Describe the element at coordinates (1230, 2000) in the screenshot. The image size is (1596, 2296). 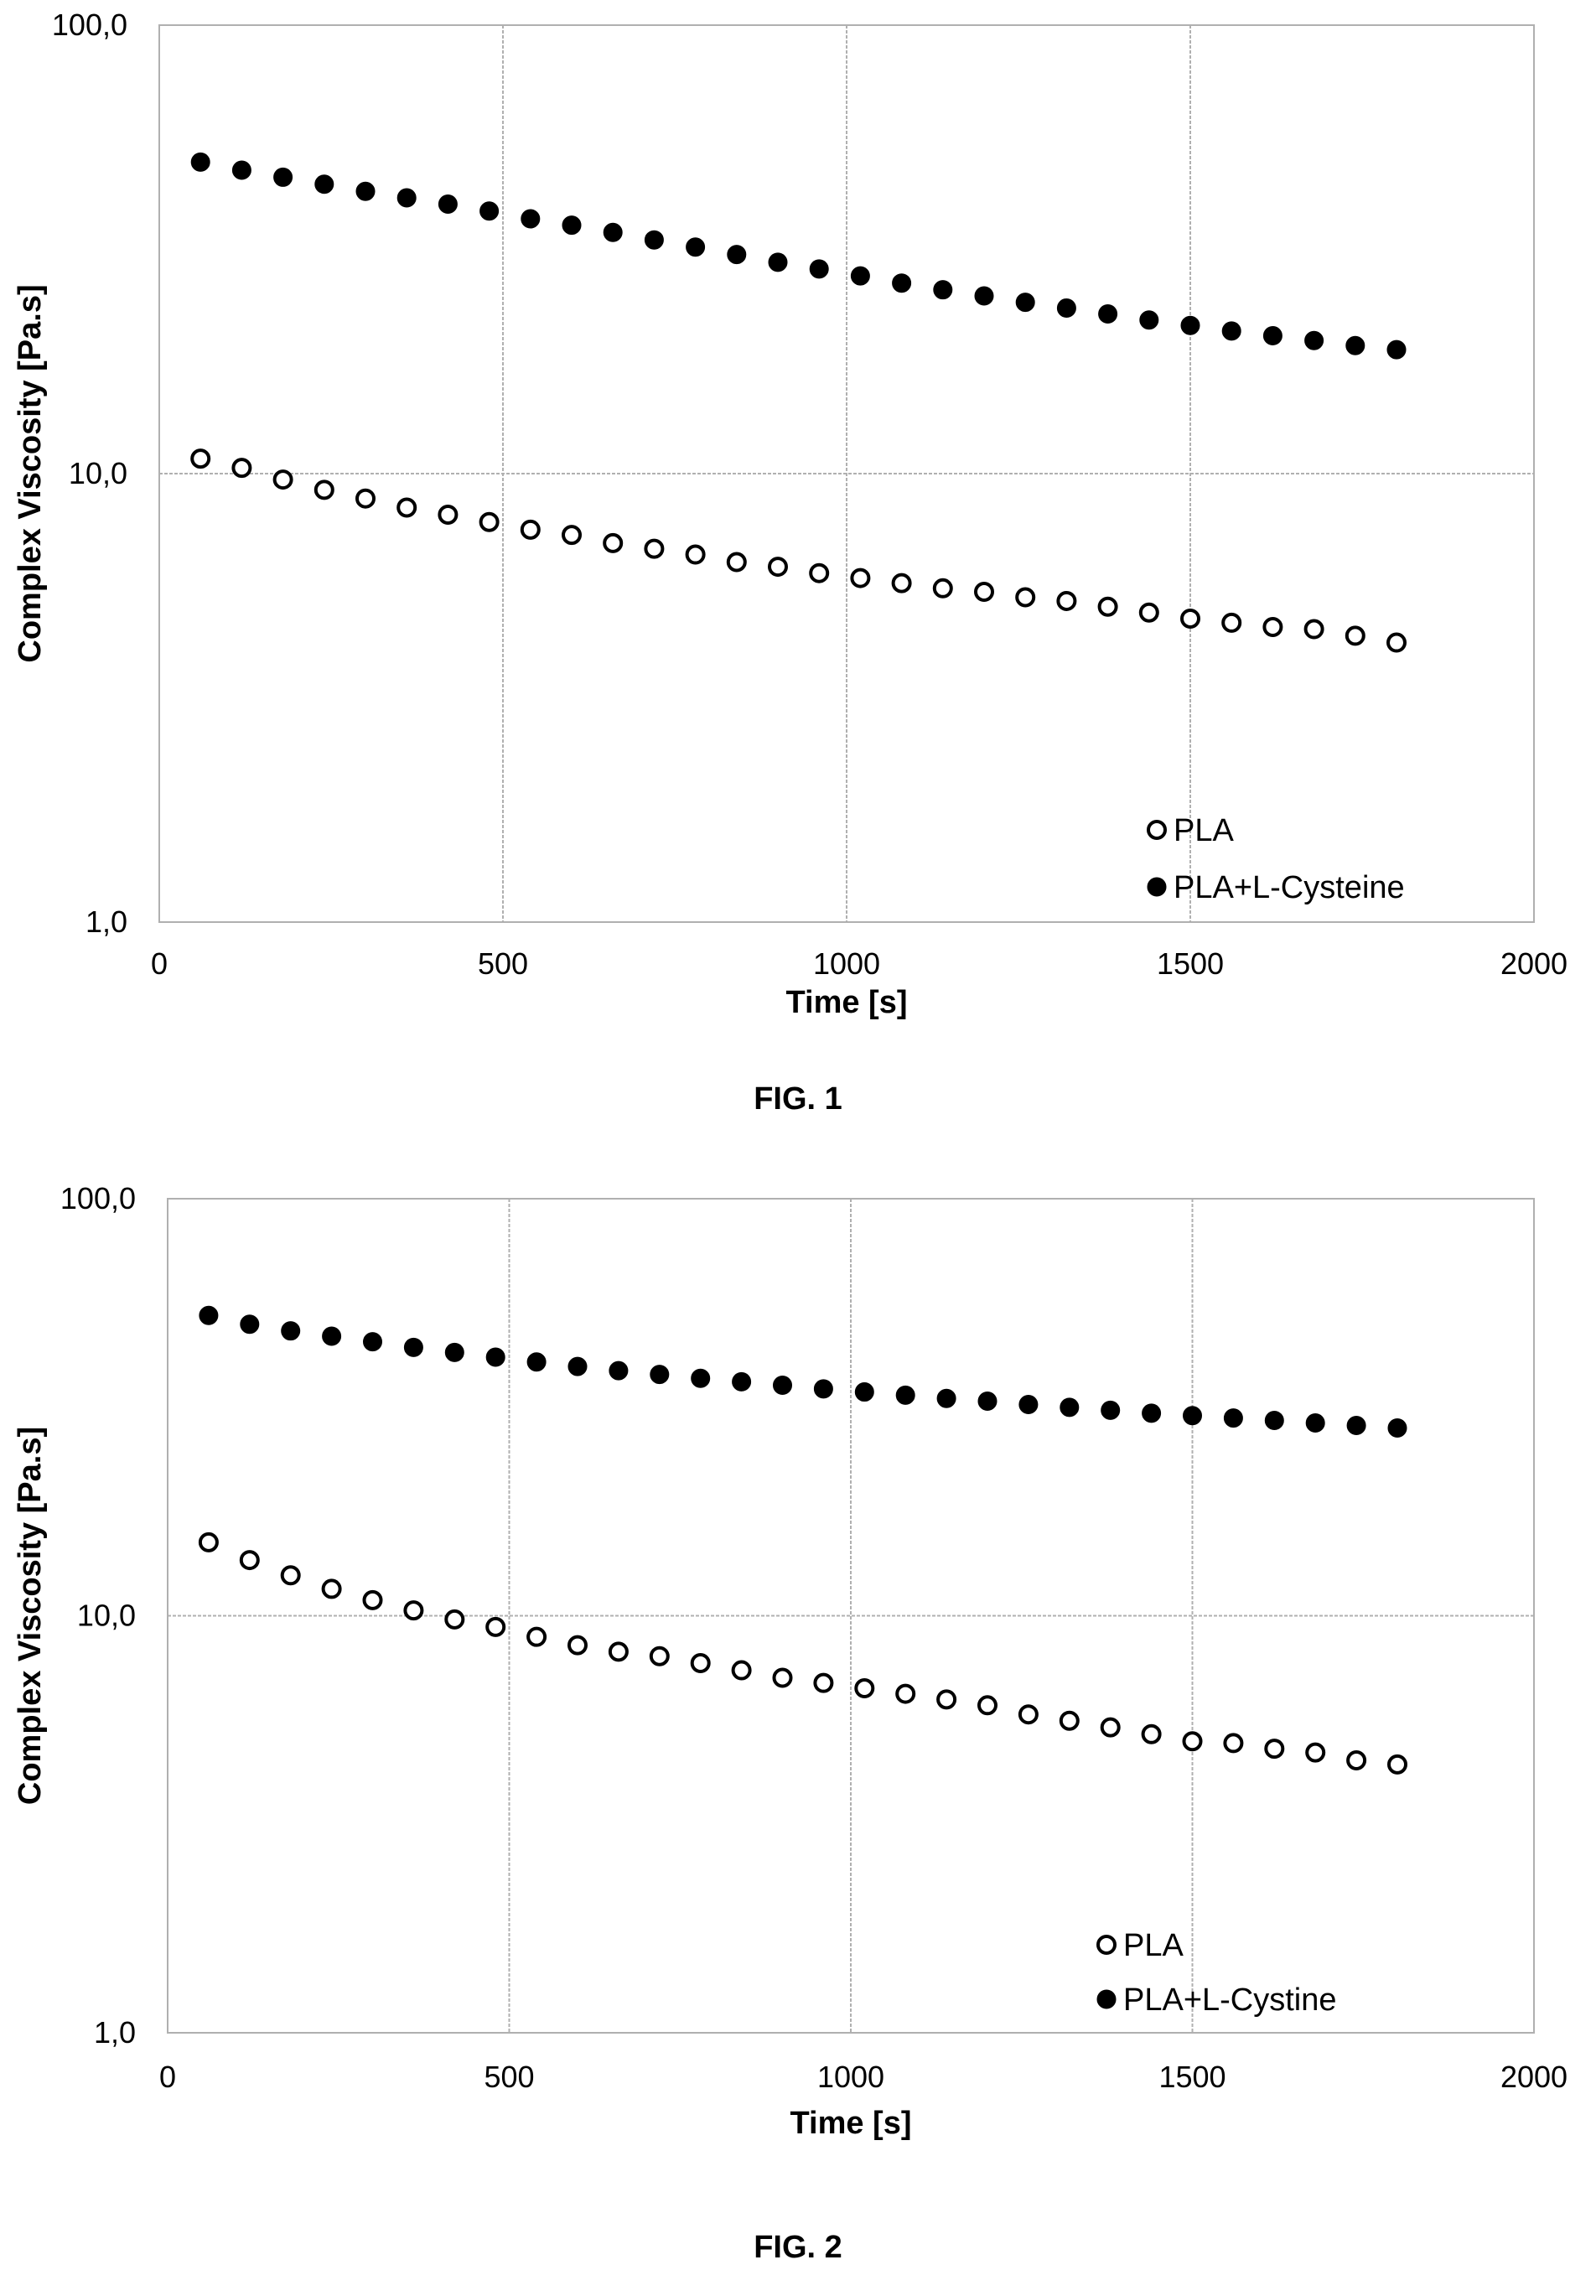
I see `legend-label: PLA+L-Cystine` at that location.